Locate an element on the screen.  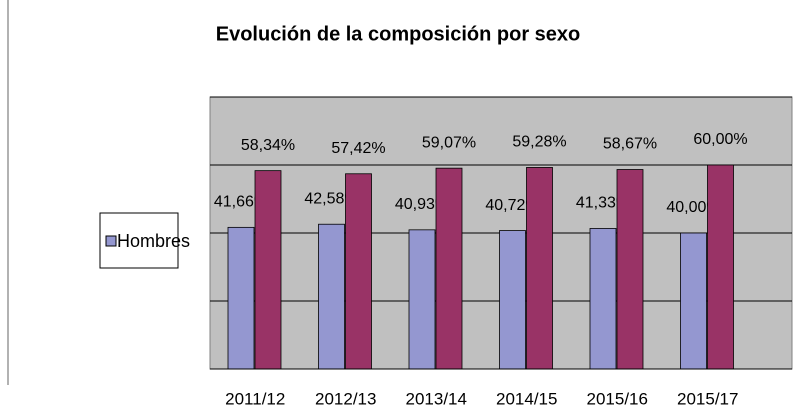
data-label: 57,42% is located at coordinates (358, 148).